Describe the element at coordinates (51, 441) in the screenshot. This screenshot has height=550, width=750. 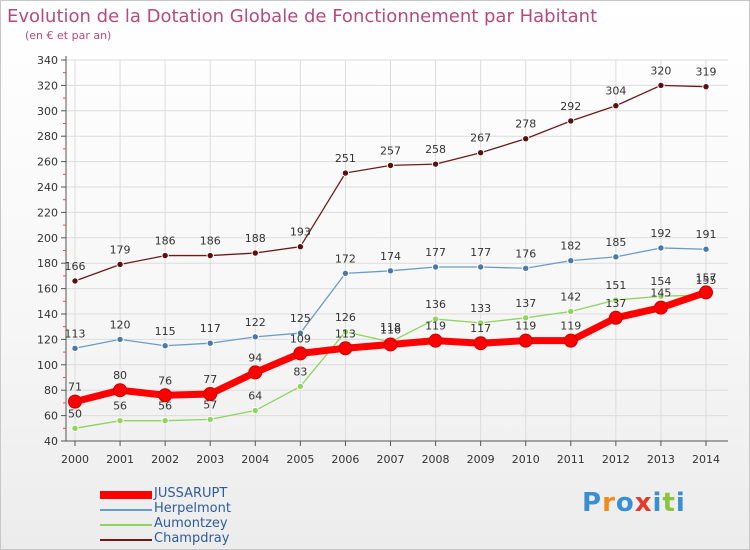
I see `y-tick-label: 40` at that location.